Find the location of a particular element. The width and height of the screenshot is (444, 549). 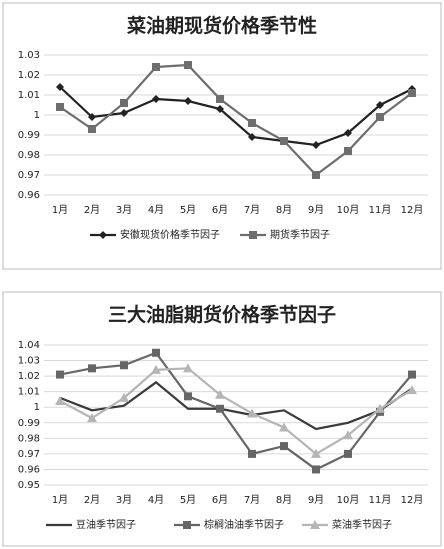

y-tick-label: 0.95 is located at coordinates (29, 485).